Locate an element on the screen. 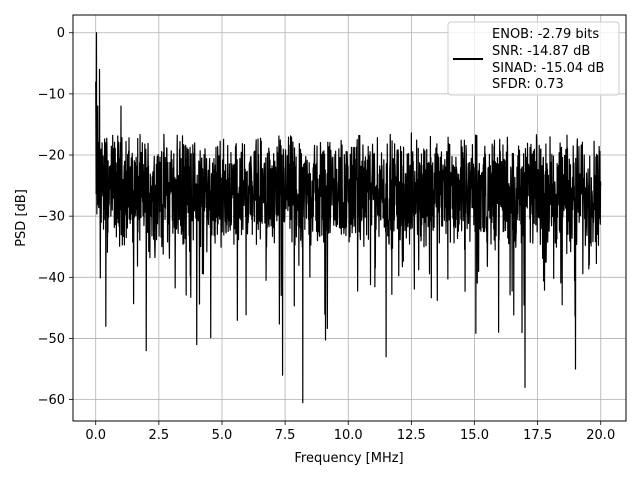 This screenshot has height=484, width=640. x-axis-label: Frequency [MHz] is located at coordinates (348, 458).